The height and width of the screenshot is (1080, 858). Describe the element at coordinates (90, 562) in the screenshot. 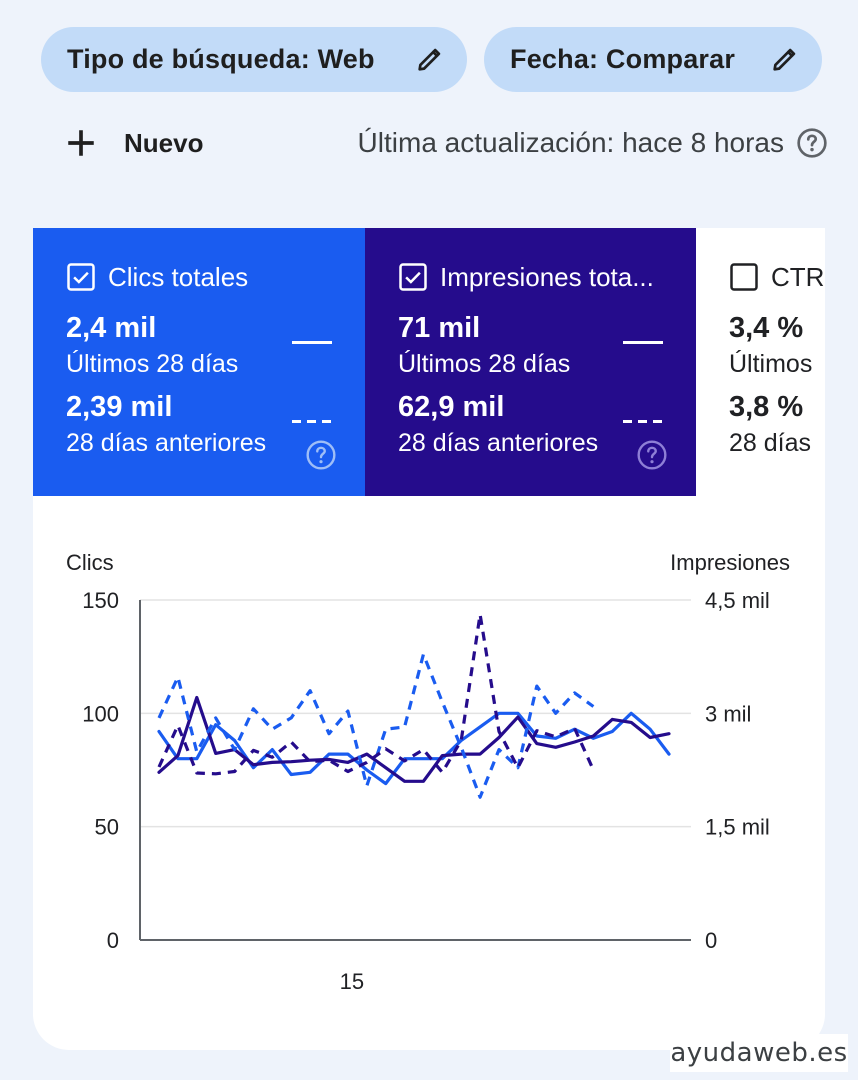

I see `left-axis-title: Clics` at that location.